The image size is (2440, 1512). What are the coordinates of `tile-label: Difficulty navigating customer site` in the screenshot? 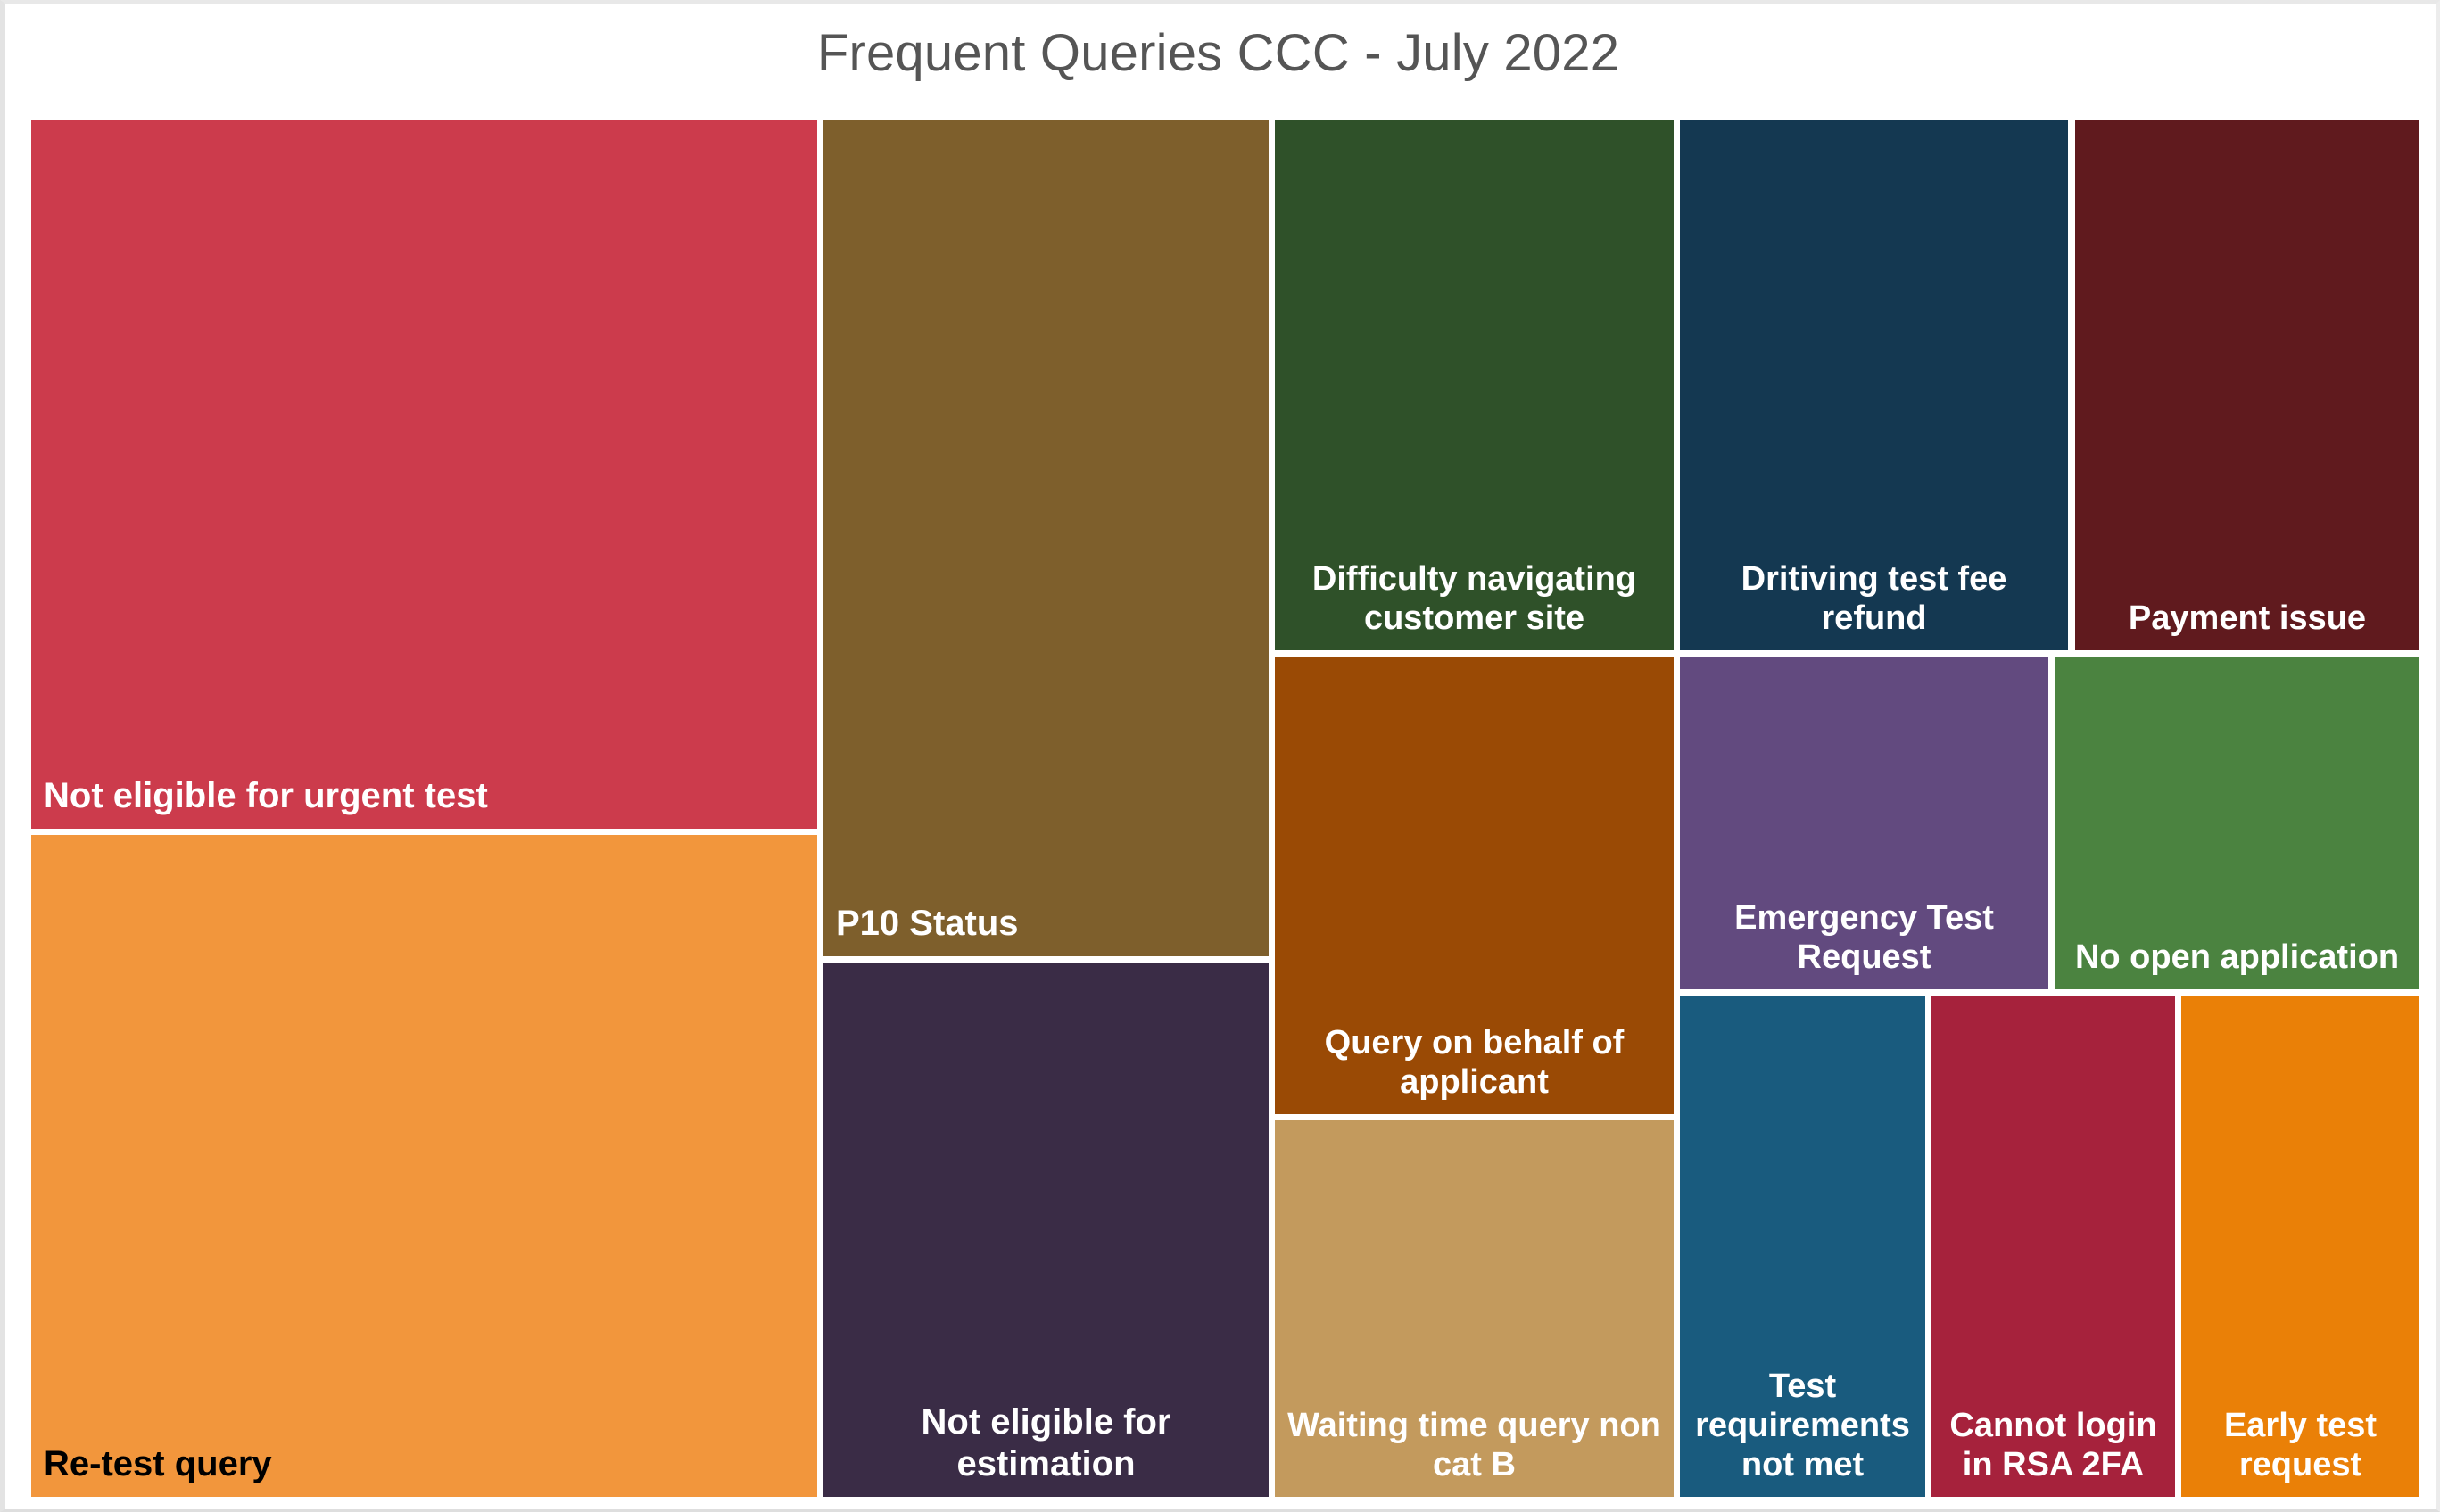 It's located at (1474, 598).